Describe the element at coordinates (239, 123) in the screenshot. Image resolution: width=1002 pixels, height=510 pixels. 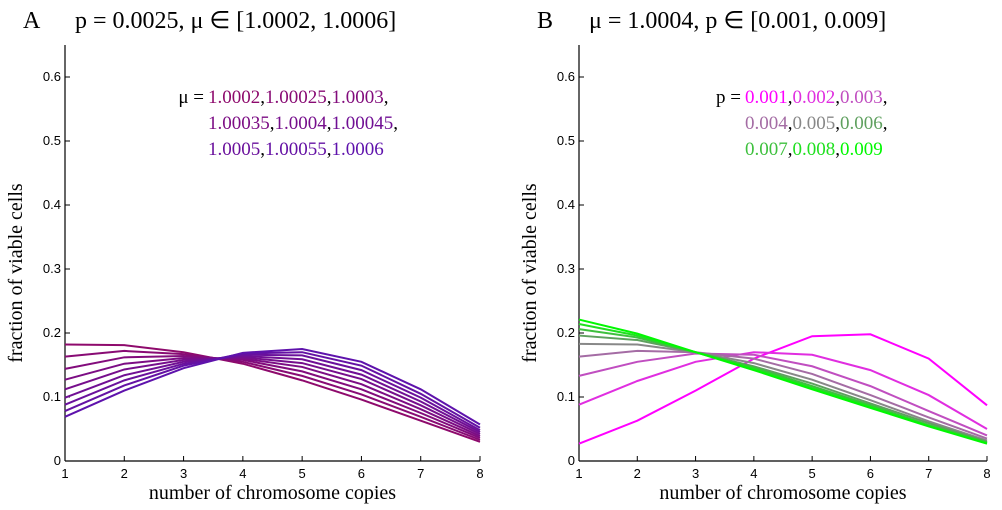
I see `legend-entry: 1.00035` at that location.